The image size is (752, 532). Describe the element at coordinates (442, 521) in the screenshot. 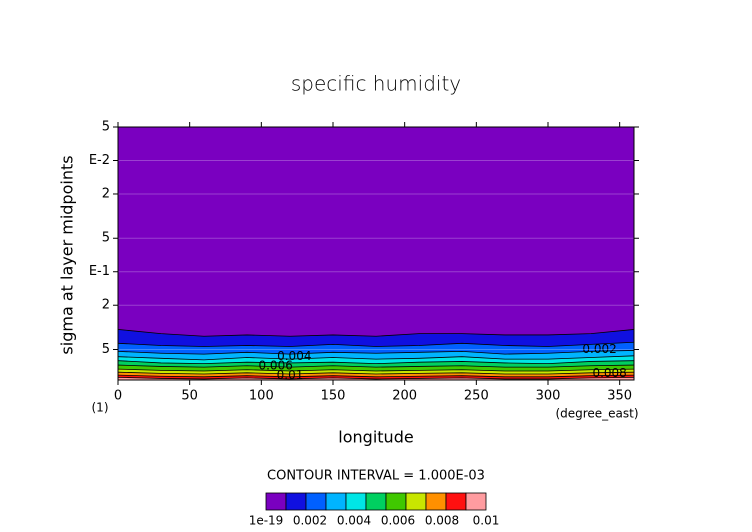

I see `colorbar-label: 0.008` at that location.